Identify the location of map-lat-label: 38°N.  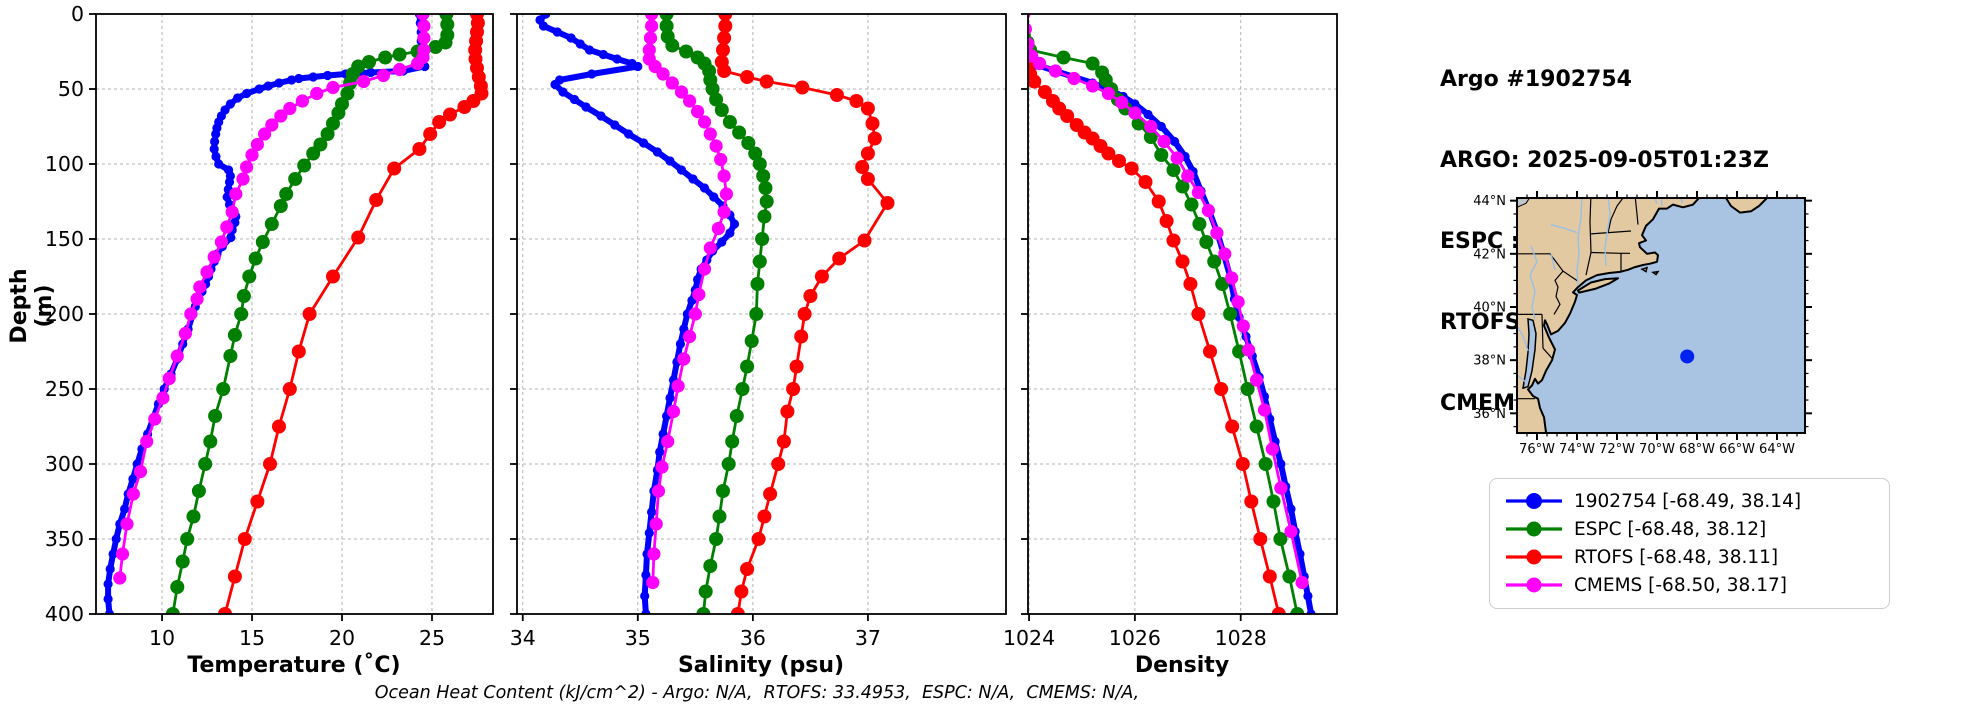
(1489, 361).